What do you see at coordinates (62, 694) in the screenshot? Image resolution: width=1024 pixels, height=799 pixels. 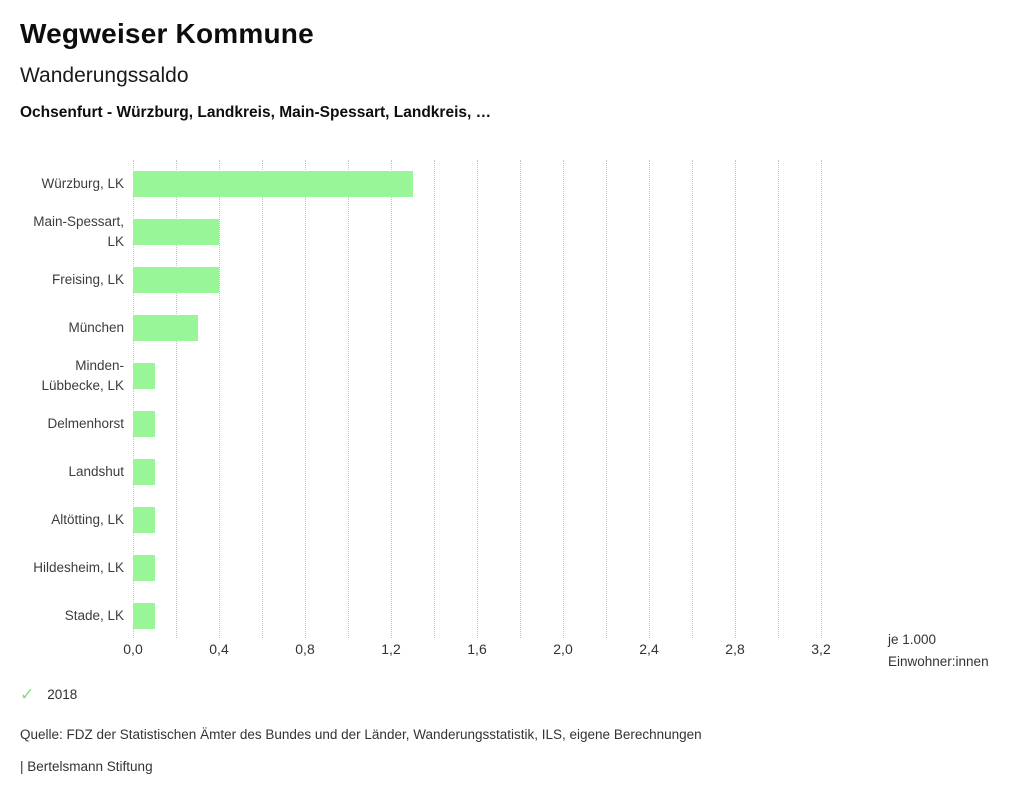 I see `legend-year-label: 2018` at bounding box center [62, 694].